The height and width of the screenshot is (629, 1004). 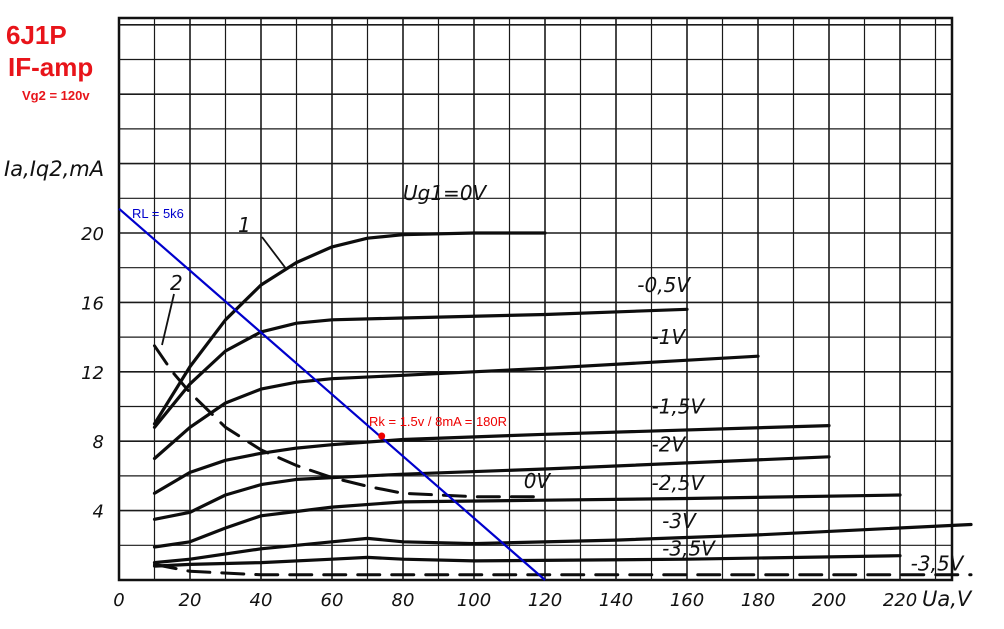 What do you see at coordinates (92, 303) in the screenshot?
I see `y-tick-label: 16` at bounding box center [92, 303].